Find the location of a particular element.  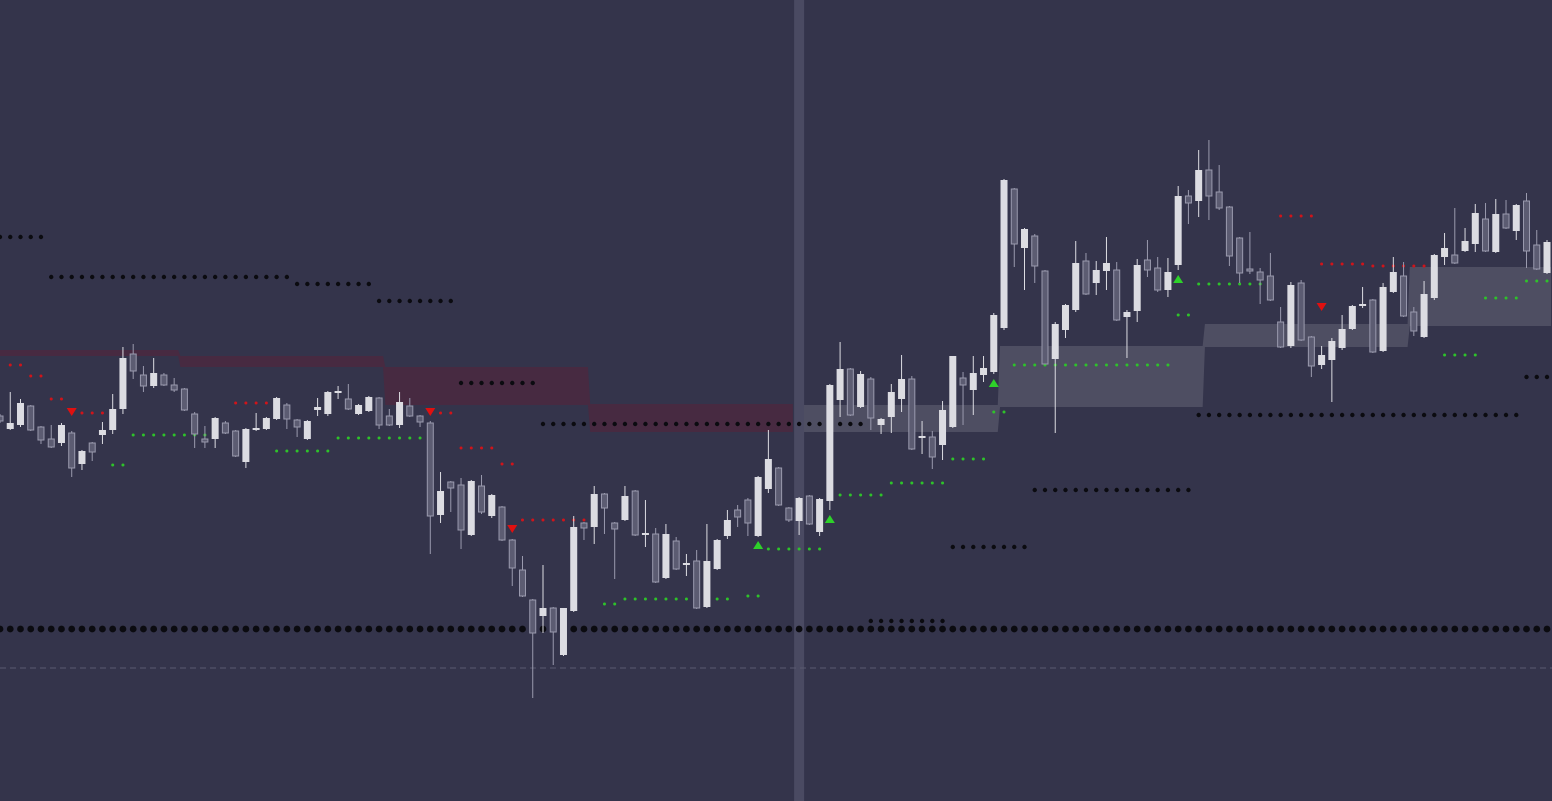

buy-signal-triangle is located at coordinates (829, 519).